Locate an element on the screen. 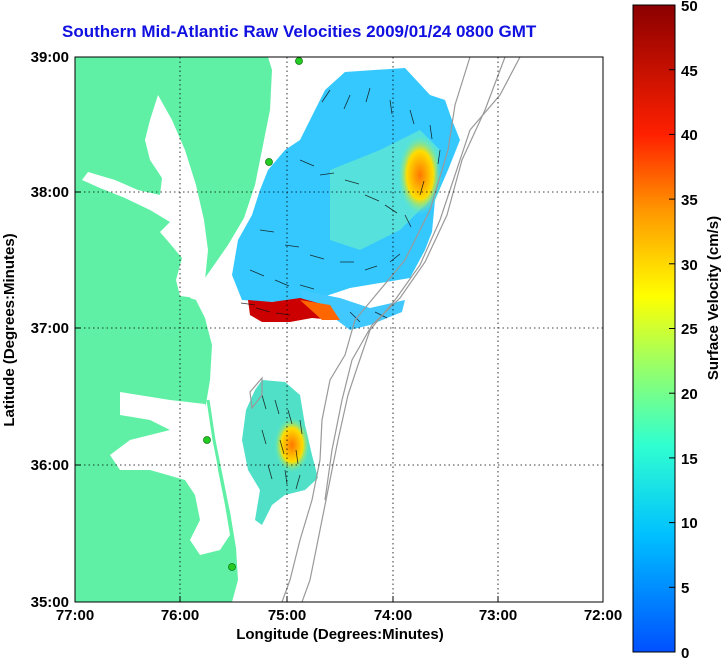 Image resolution: width=724 pixels, height=659 pixels. high-velocity-patch-south is located at coordinates (292, 445).